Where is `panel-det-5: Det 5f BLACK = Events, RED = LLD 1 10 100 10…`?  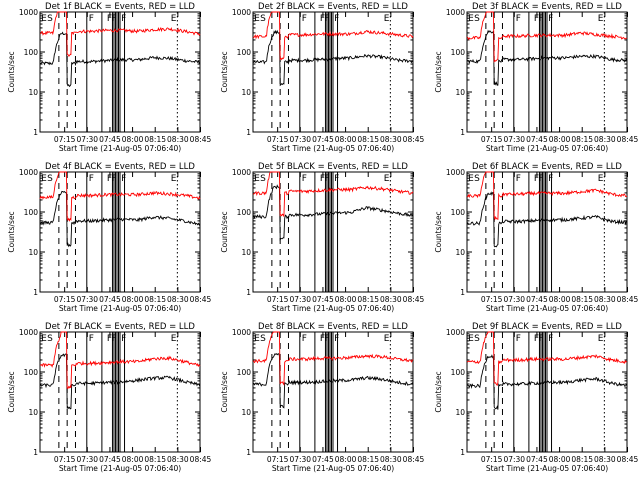 panel-det-5: Det 5f BLACK = Events, RED = LLD 1 10 100 10… is located at coordinates (322, 237).